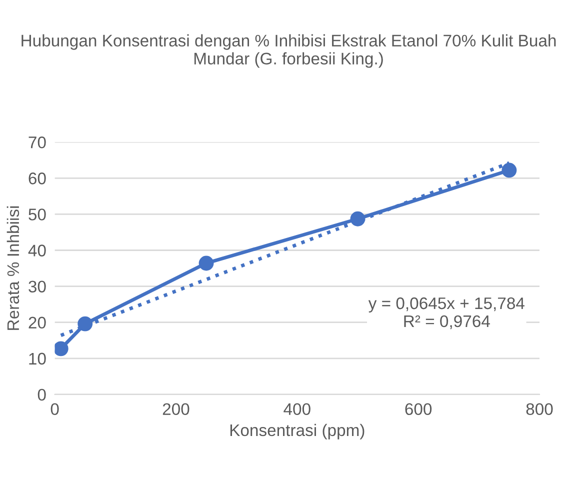 The width and height of the screenshot is (577, 490). I want to click on x-tick-label: 400, so click(297, 409).